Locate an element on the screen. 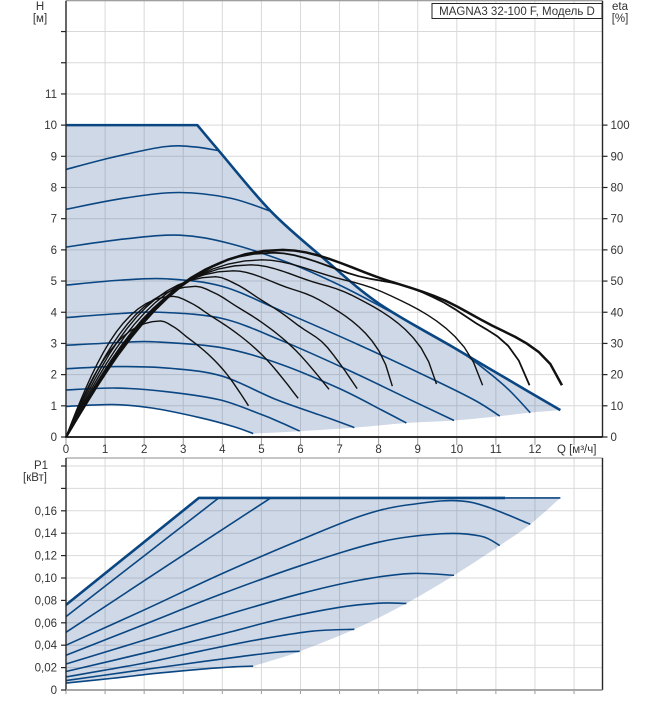  svg-text: 0,10 is located at coordinates (46, 579).